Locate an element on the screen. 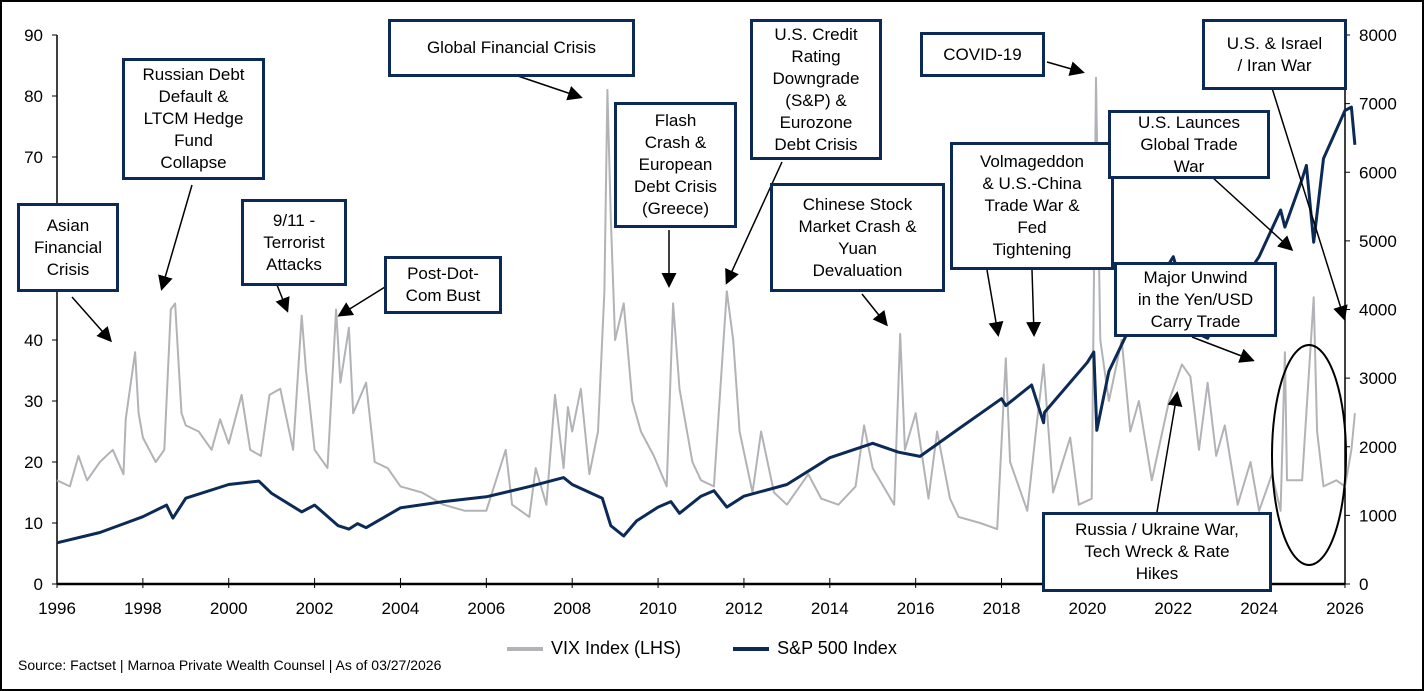 This screenshot has width=1424, height=691. annotation-yen-carry: Major Unwind in the Yen/USD Carry Trade is located at coordinates (1195, 299).